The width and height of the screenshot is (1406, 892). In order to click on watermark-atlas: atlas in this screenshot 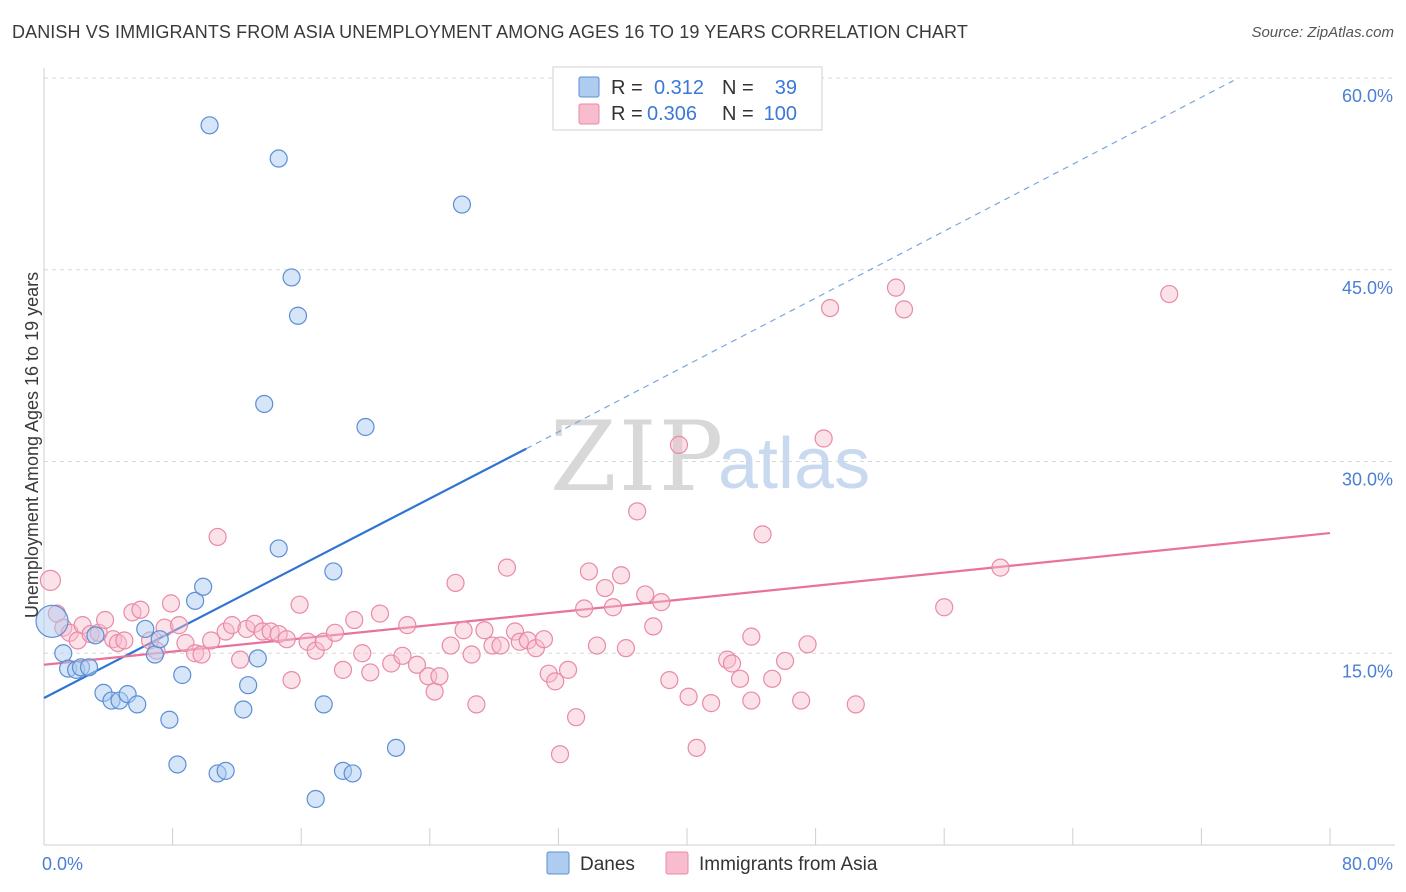, I will do `click(794, 464)`.